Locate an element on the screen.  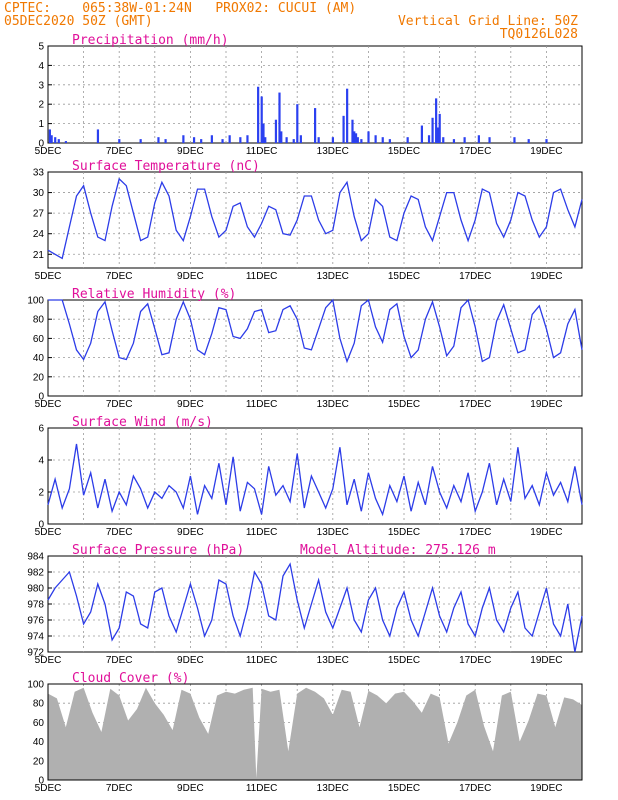
panel-title: Surface Pressure (hPa) is located at coordinates (158, 550).